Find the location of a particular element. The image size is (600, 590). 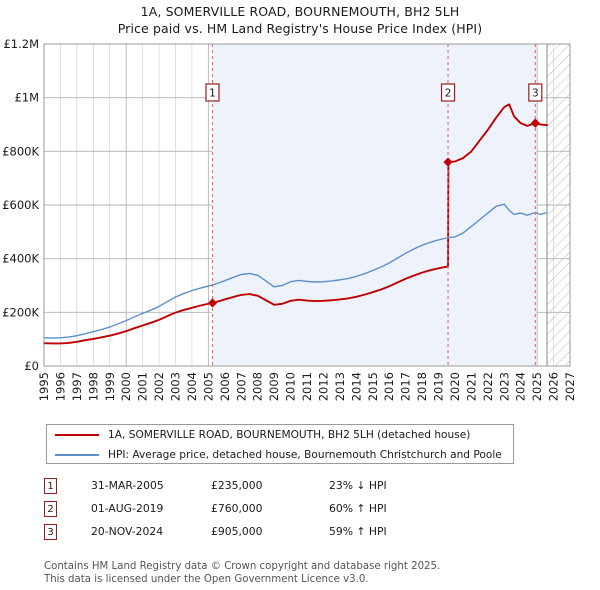

svg-text: 2012 is located at coordinates (323, 386).